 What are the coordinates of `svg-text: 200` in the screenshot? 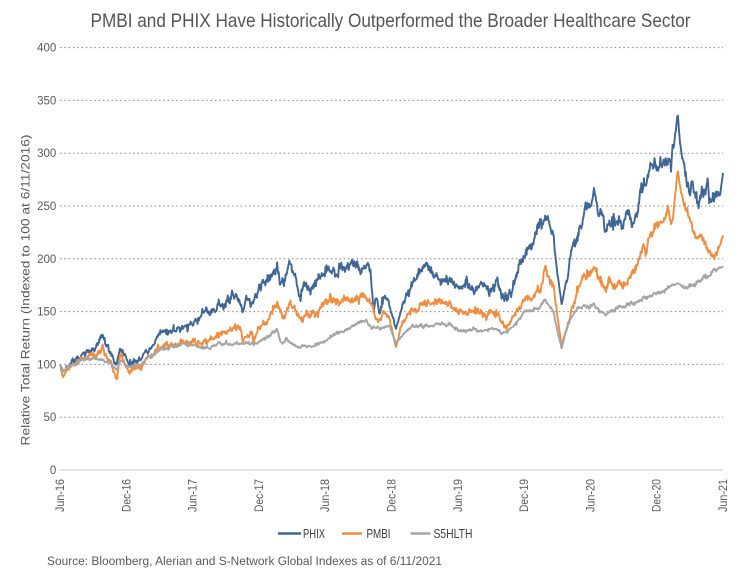 It's located at (46, 260).